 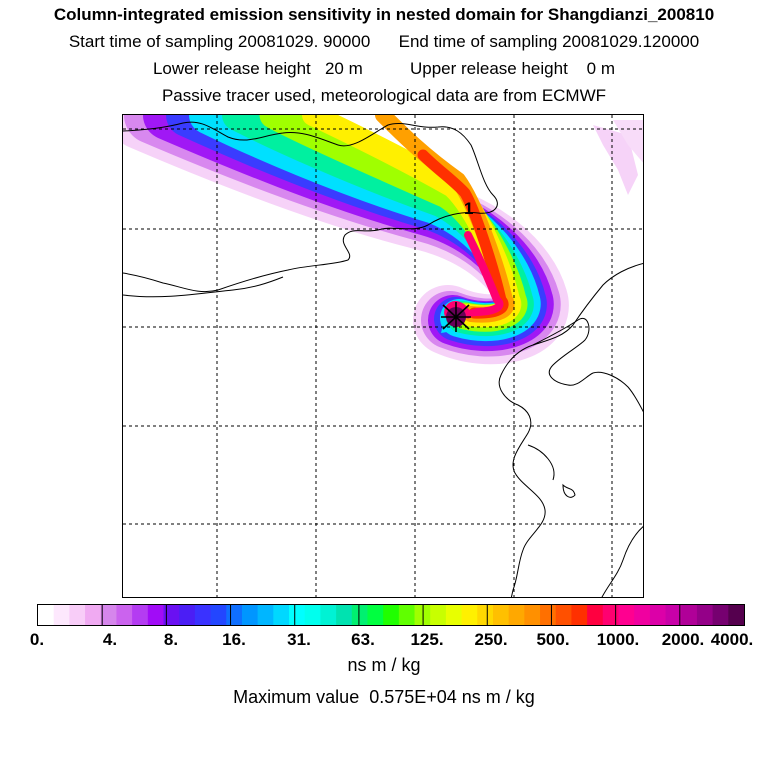 What do you see at coordinates (37, 639) in the screenshot?
I see `colorbar-tick-0: 0.` at bounding box center [37, 639].